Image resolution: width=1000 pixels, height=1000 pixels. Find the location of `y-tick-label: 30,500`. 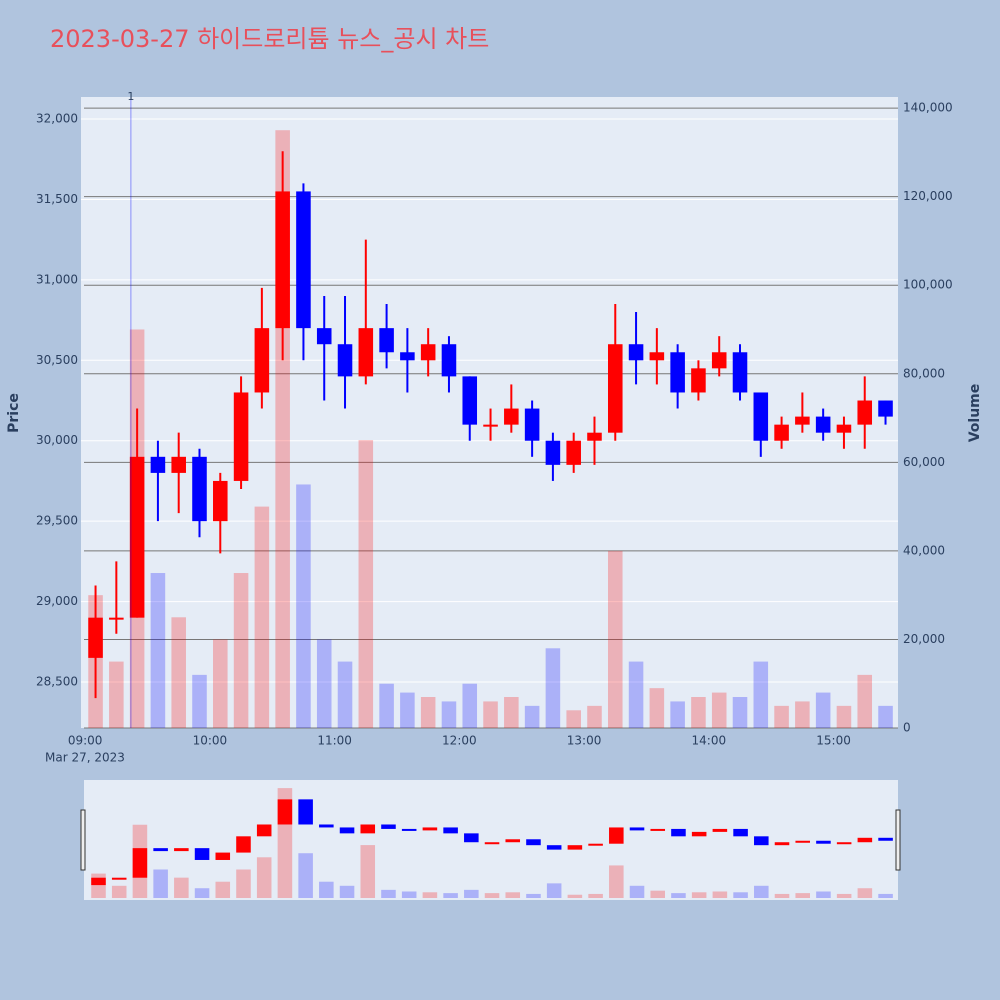

y-tick-label: 30,500 is located at coordinates (57, 360).